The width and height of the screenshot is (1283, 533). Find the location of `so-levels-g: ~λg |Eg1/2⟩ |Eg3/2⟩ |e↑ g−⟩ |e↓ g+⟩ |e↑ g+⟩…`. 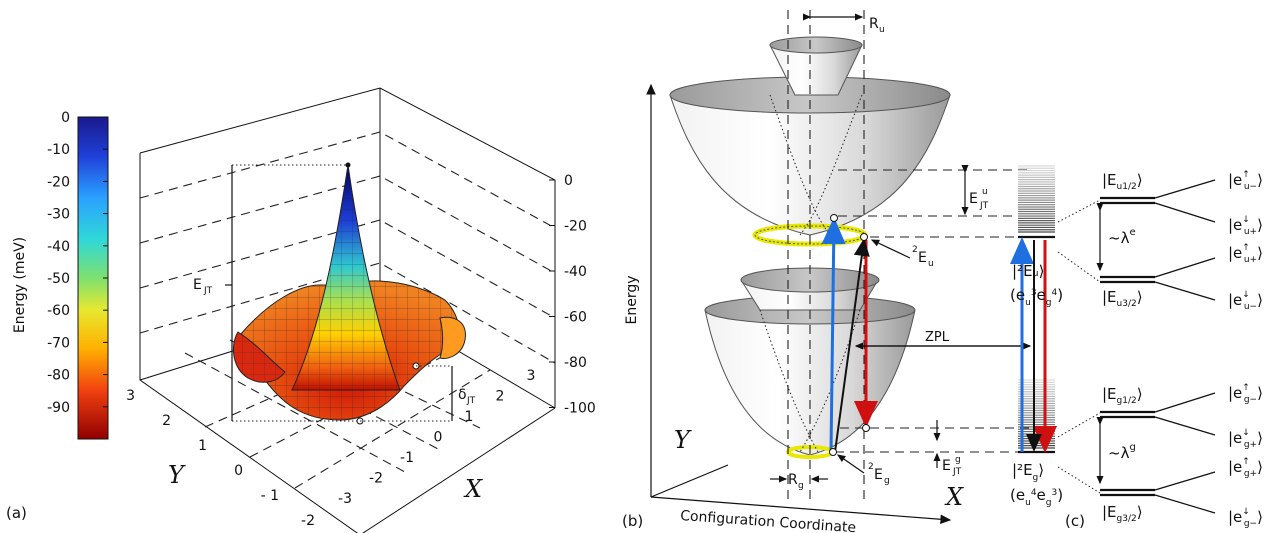

so-levels-g: ~λg |Eg1/2⟩ |Eg3/2⟩ |e↑ g−⟩ |e↓ g+⟩ |e↑ g+⟩… is located at coordinates (1160, 456).